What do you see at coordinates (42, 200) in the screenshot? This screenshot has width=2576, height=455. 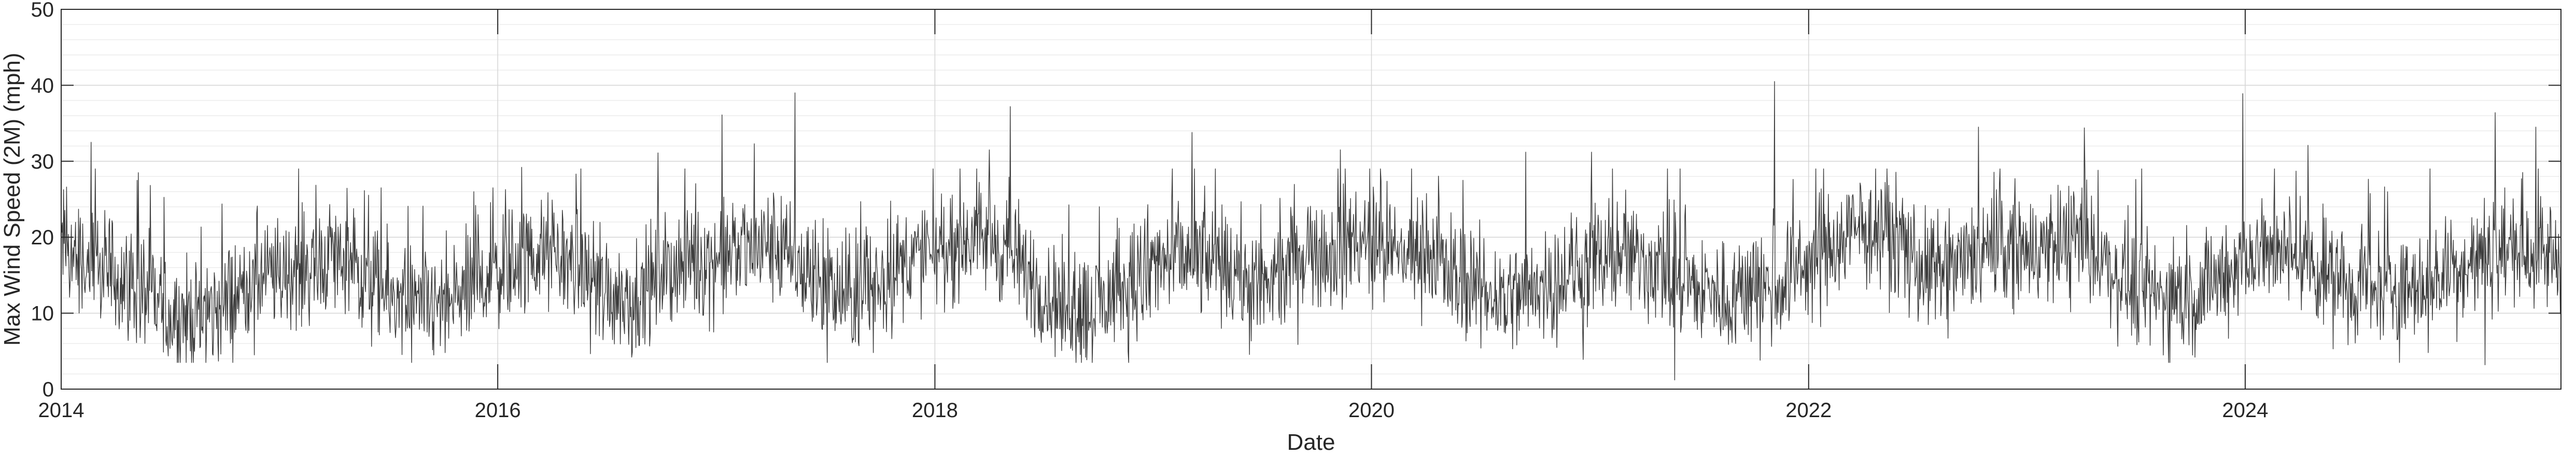 I see `y-tick-labels: 0 10 20 30 40 50` at bounding box center [42, 200].